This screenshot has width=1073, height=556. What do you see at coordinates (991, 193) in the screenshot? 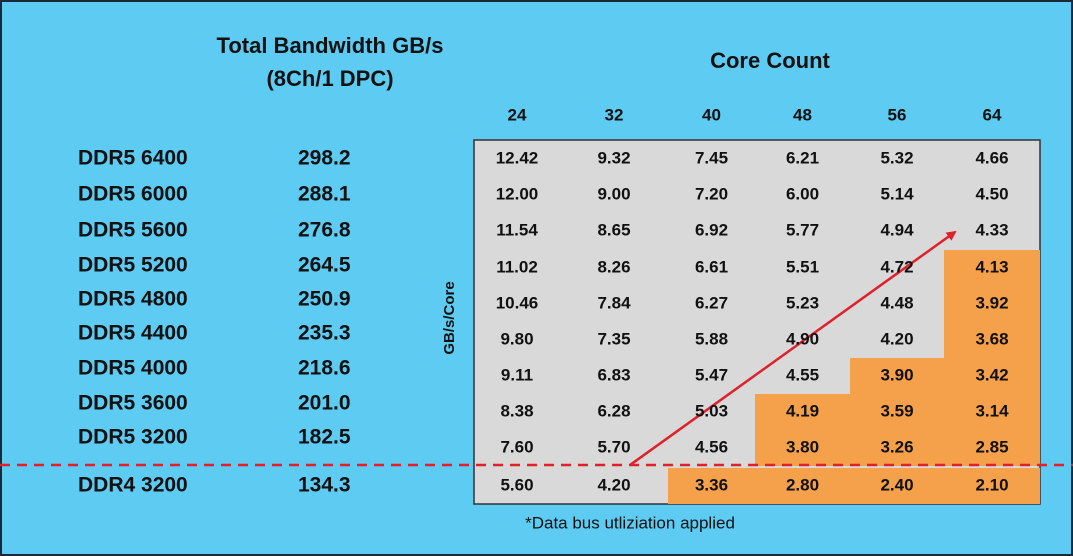
I see `cell: 4.50` at bounding box center [991, 193].